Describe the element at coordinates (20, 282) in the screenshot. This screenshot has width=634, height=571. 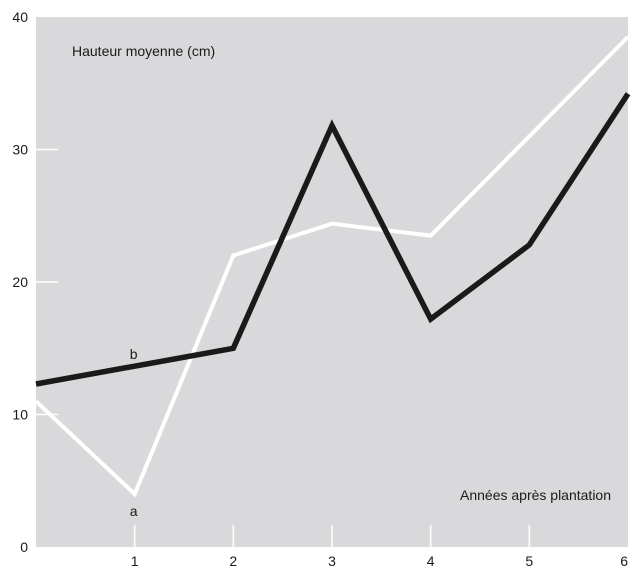
I see `y-tick-label: 20` at that location.